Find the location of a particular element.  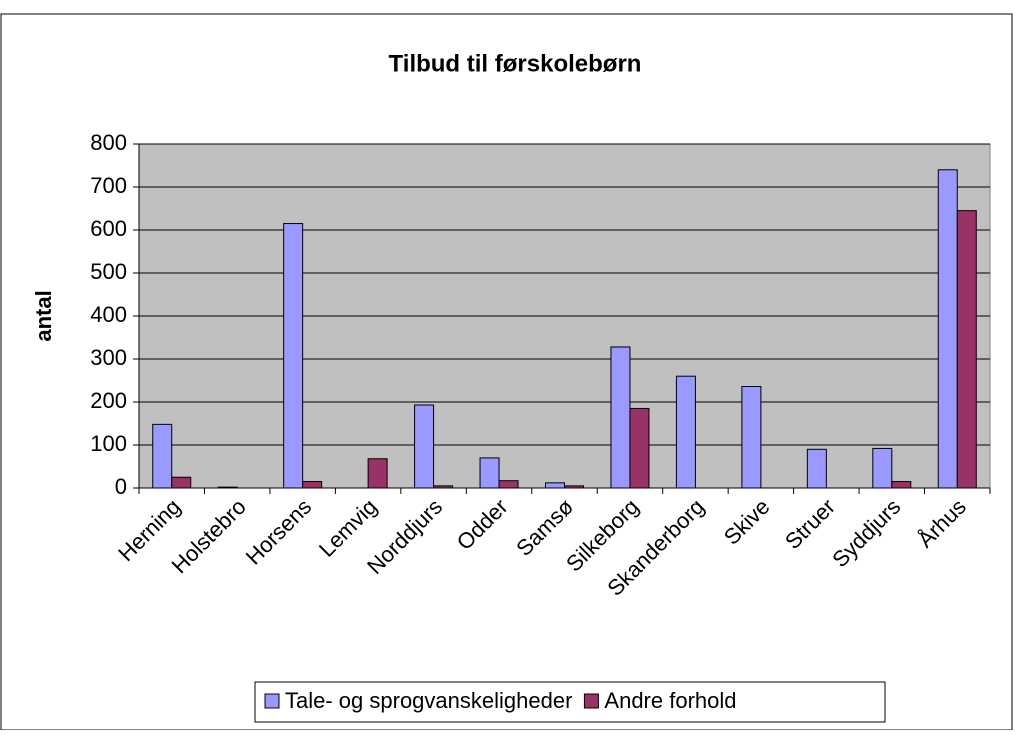

y-axis-label: antal is located at coordinates (43, 315).